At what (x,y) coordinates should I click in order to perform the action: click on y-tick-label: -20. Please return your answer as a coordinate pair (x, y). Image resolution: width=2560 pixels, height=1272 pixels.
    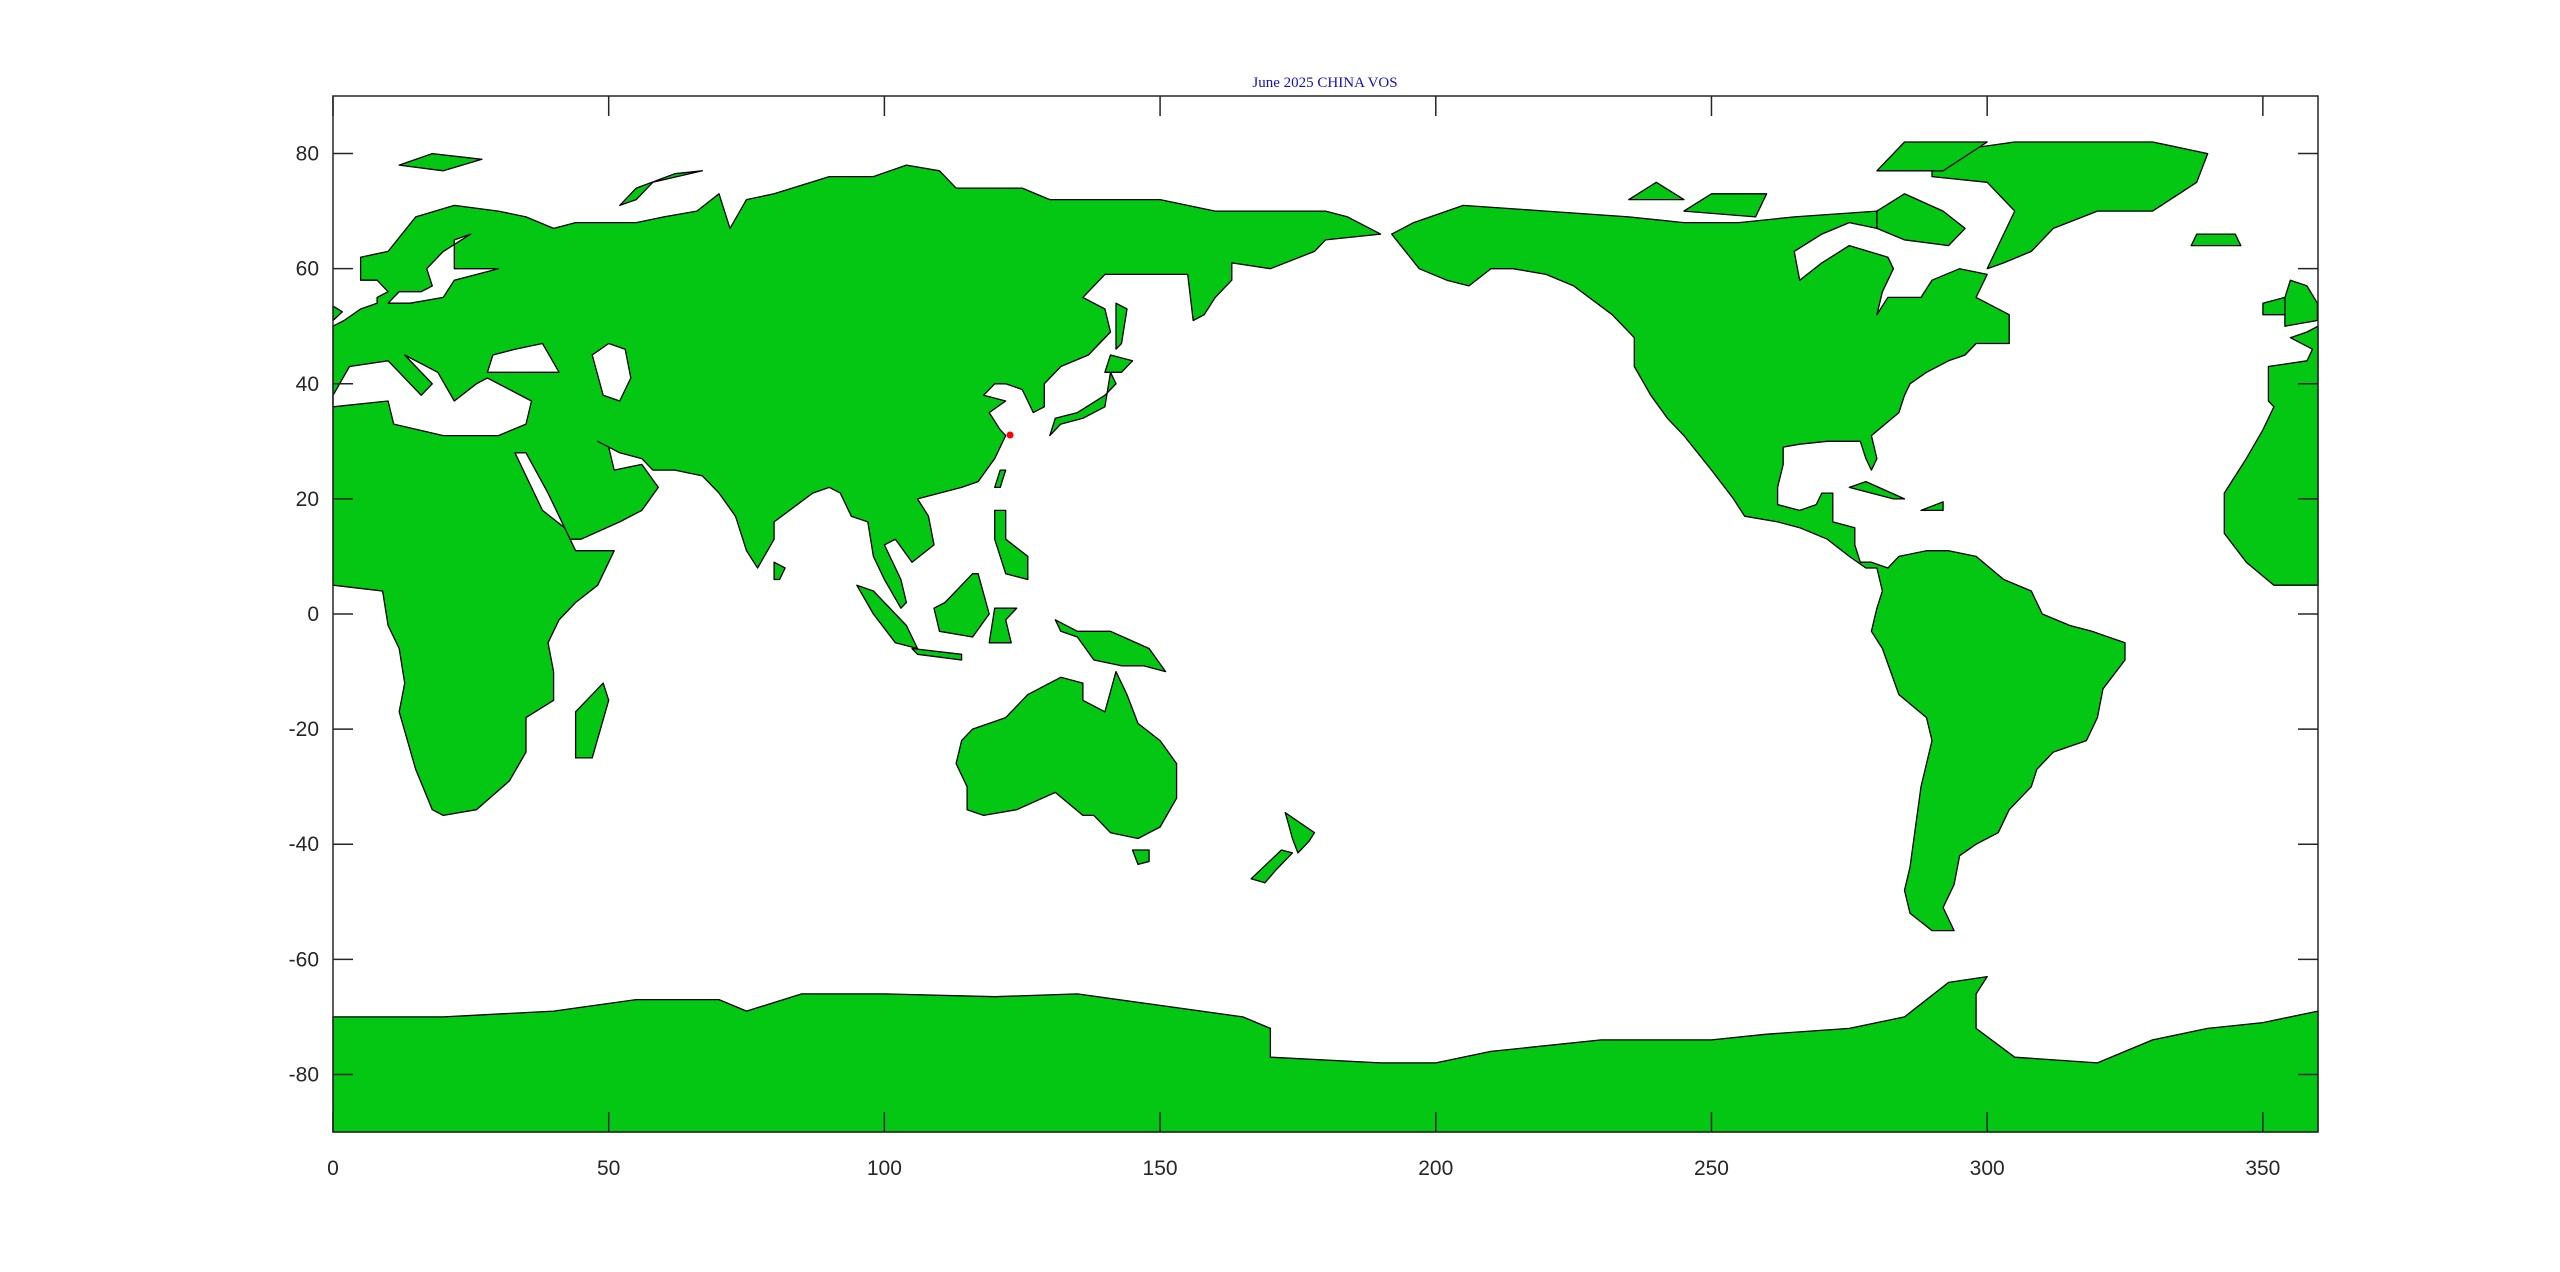
    Looking at the image, I should click on (304, 729).